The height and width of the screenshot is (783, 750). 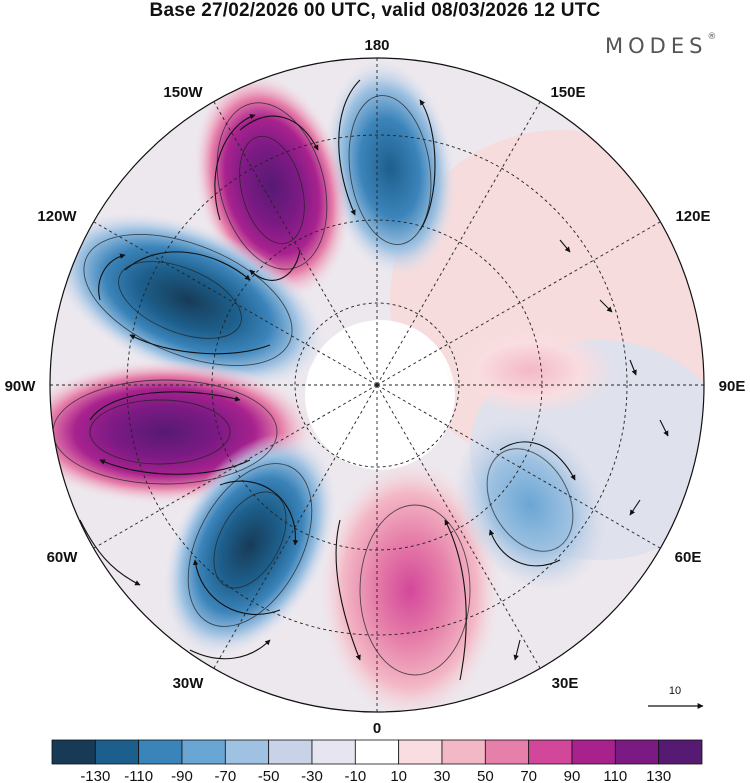 What do you see at coordinates (225, 775) in the screenshot?
I see `colorbar-tick-label: -70` at bounding box center [225, 775].